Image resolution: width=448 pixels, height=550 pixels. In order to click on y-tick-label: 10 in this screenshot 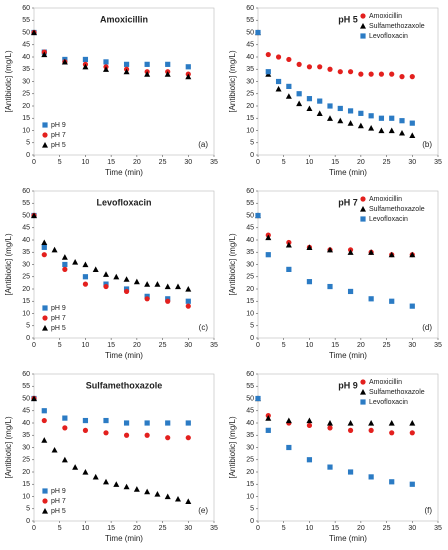, I will do `click(26, 130)`.